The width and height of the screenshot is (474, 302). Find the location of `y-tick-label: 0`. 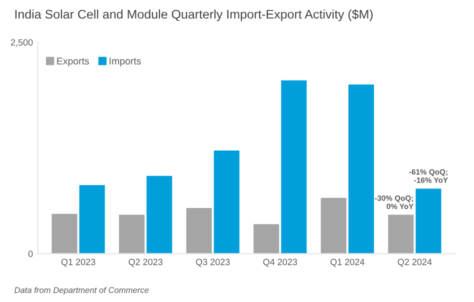

y-tick-label: 0 is located at coordinates (30, 254).